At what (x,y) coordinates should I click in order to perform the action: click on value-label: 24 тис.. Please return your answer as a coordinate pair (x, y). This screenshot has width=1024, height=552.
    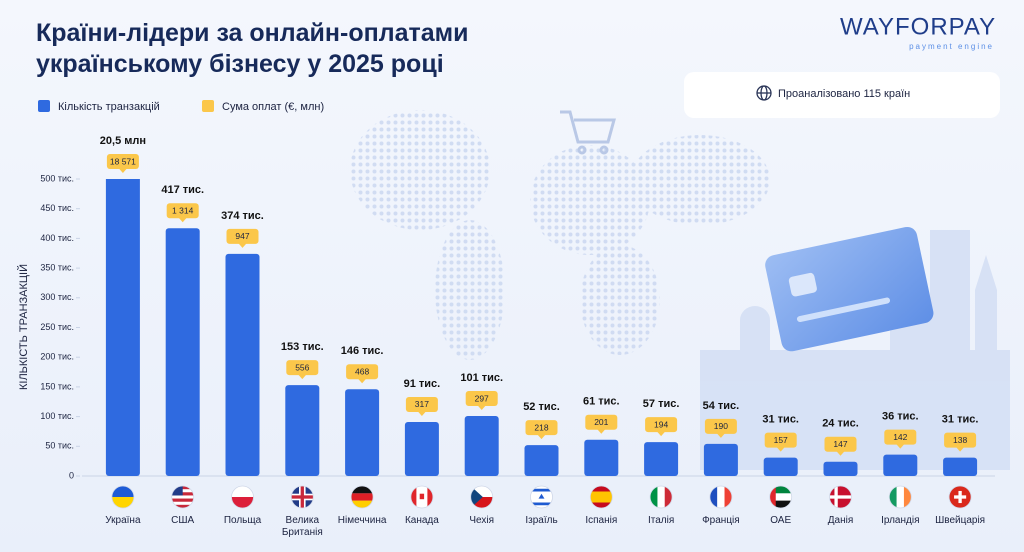
    Looking at the image, I should click on (840, 424).